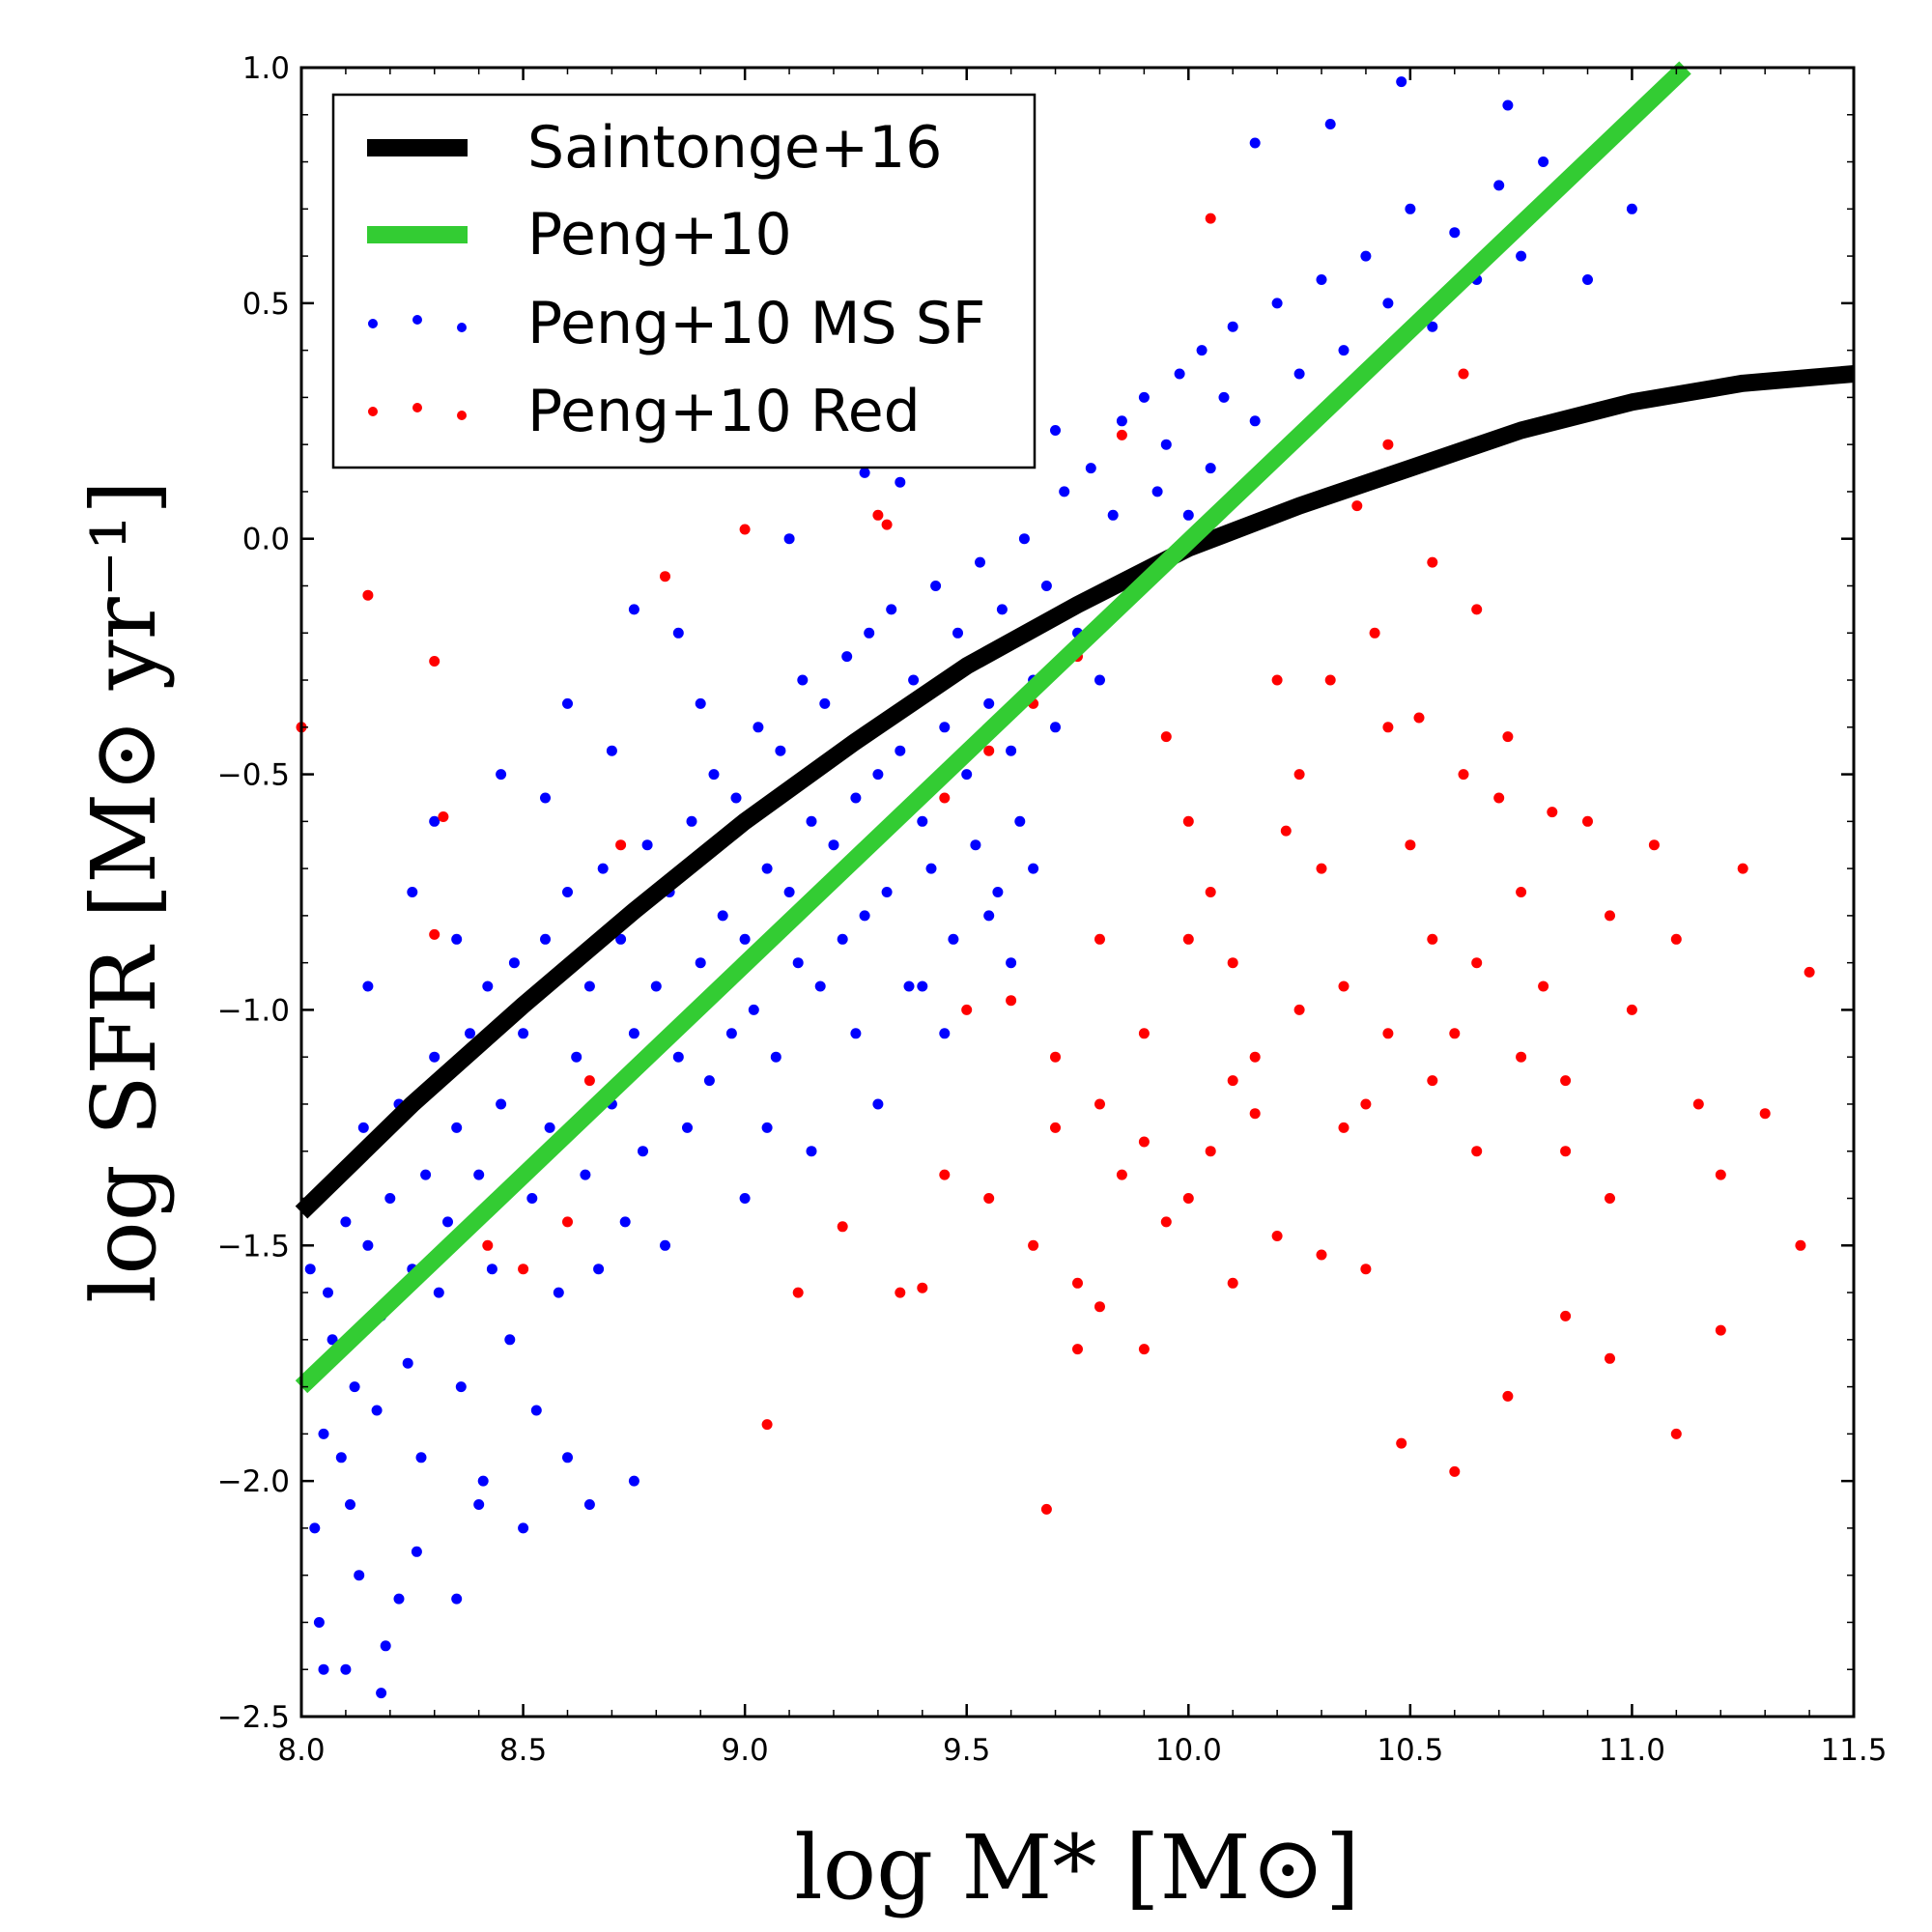 The width and height of the screenshot is (1932, 1932). What do you see at coordinates (744, 1750) in the screenshot?
I see `x-tick-label-2: 9.0` at bounding box center [744, 1750].